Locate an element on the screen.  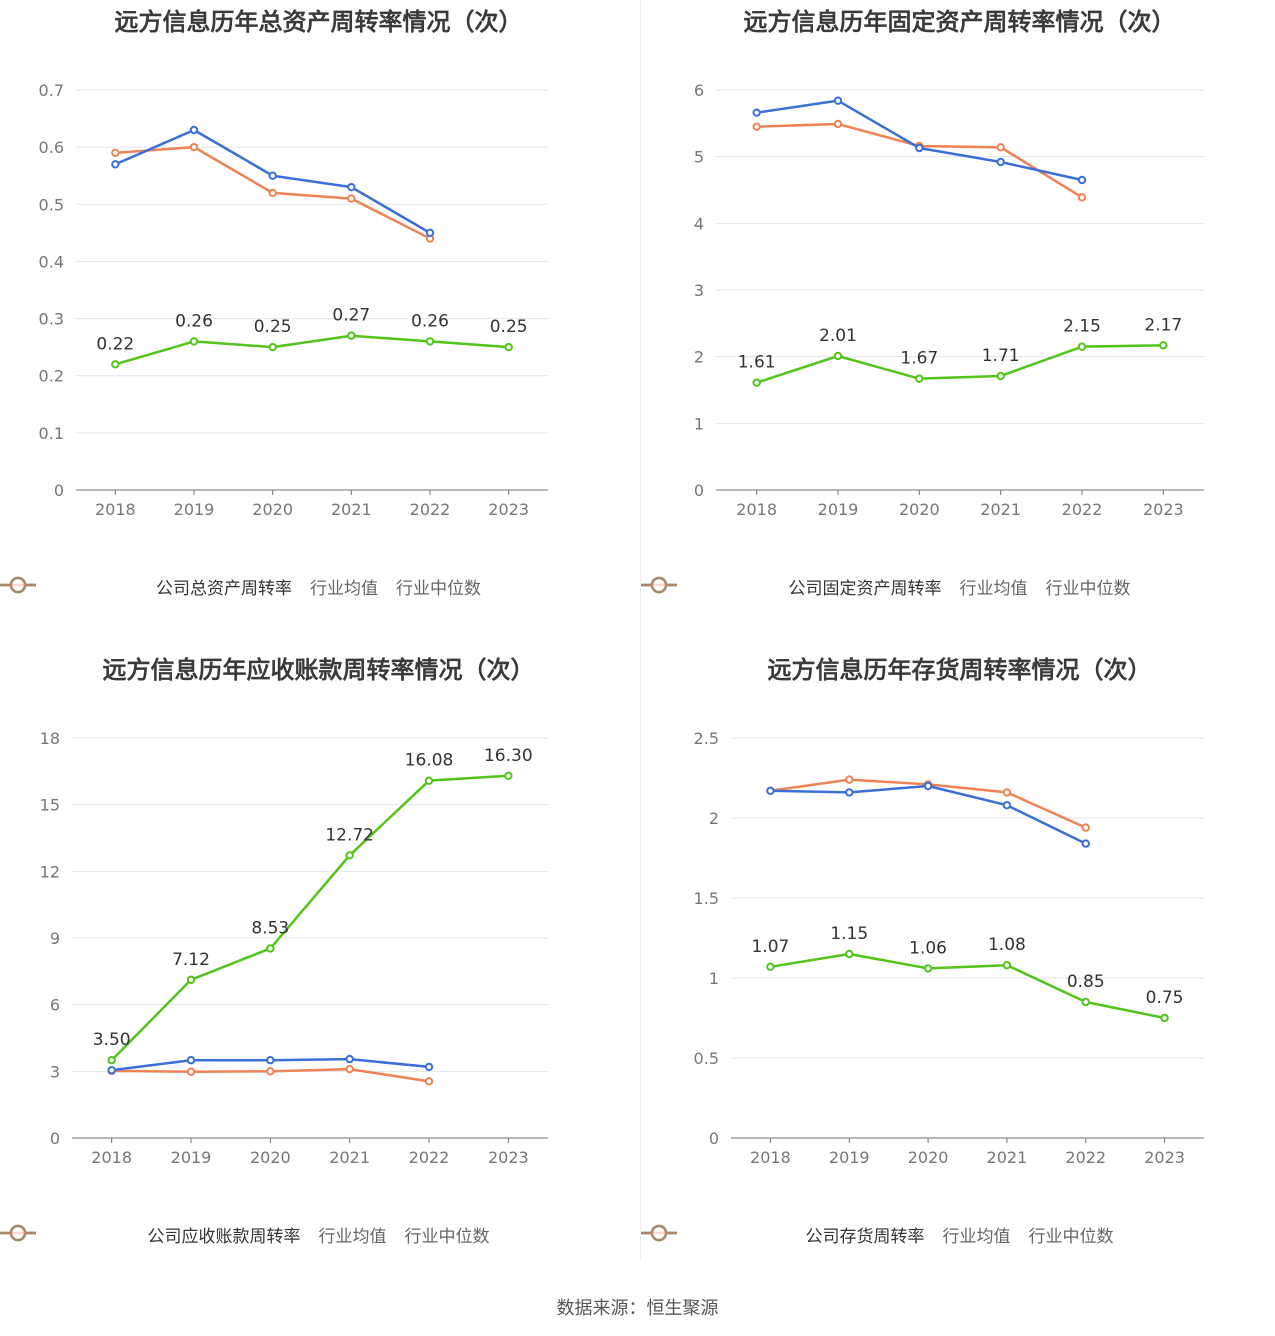
legend-line-circle-icon is located at coordinates (18, 1233).